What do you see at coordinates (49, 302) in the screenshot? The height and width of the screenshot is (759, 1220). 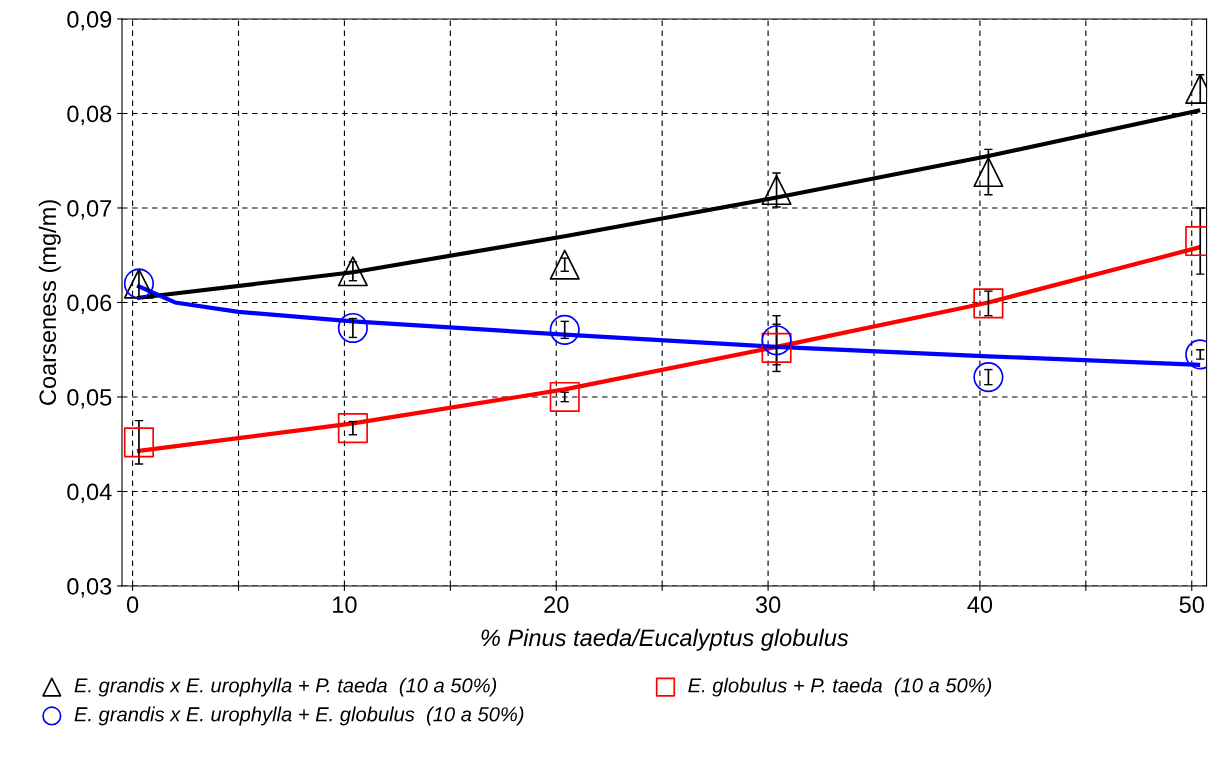 I see `y-axis-title: Coarseness (mg/m)` at bounding box center [49, 302].